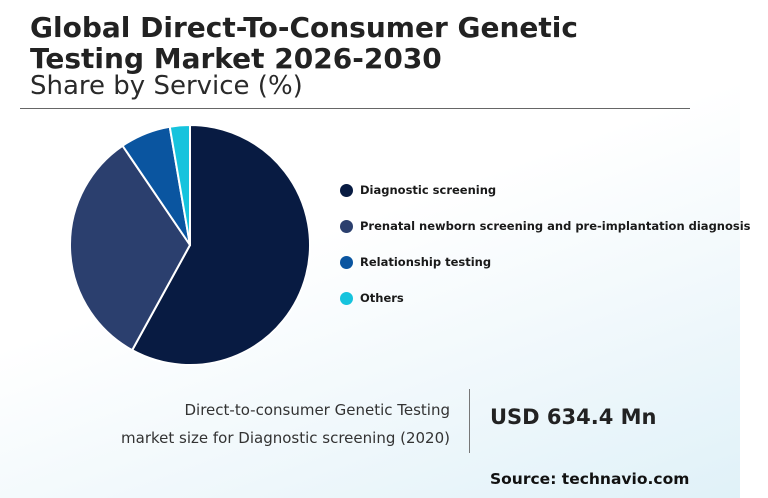 The height and width of the screenshot is (498, 768). I want to click on legend-label: Others, so click(382, 298).